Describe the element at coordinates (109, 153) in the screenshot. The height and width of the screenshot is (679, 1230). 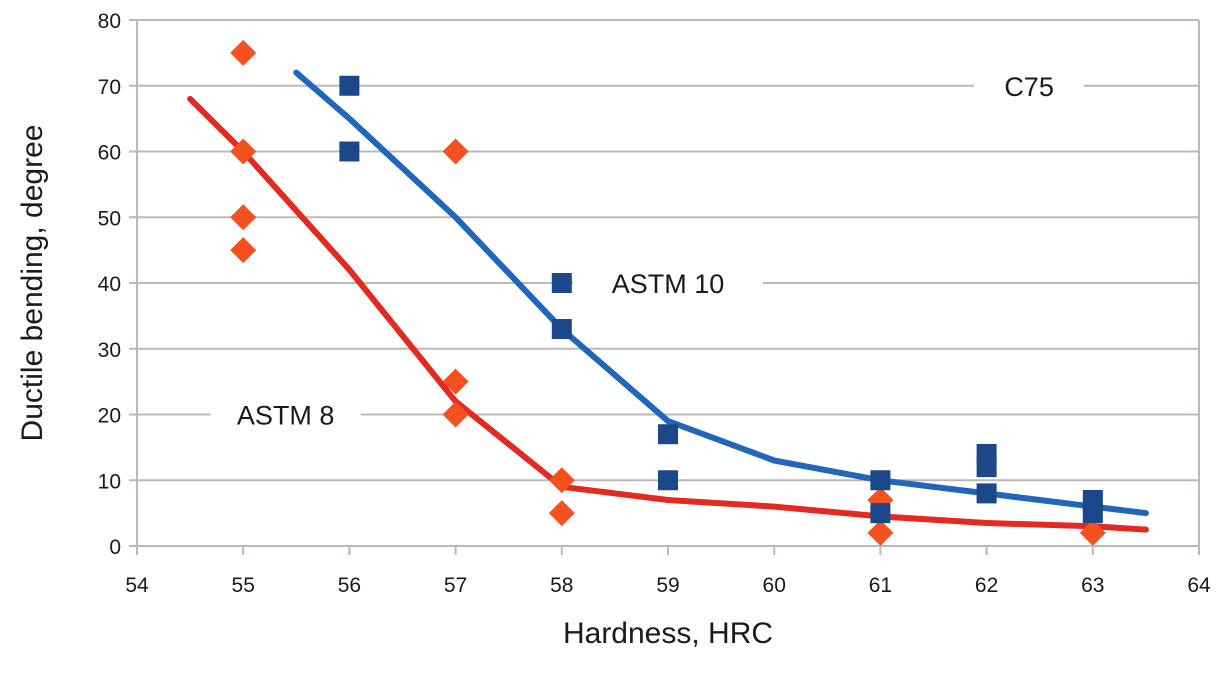
I see `y-tick-label-60: 60` at that location.